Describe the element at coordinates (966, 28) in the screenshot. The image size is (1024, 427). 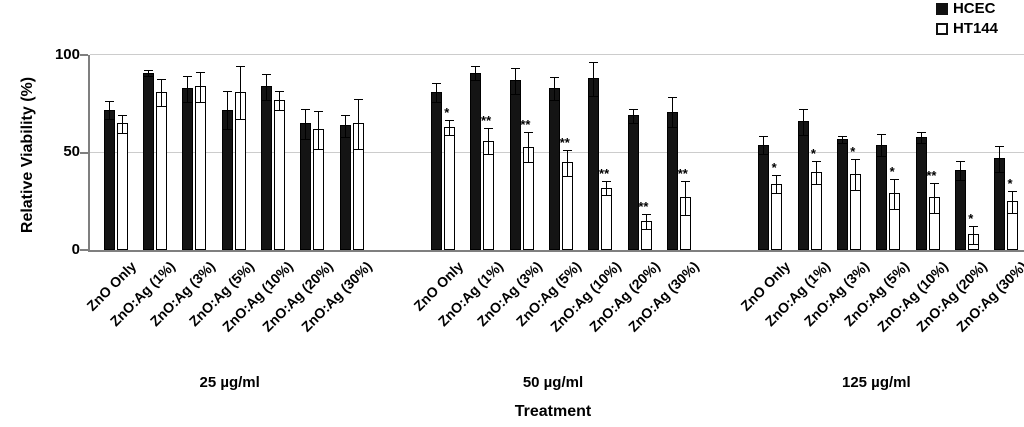
I see `legend-item-ht144: HT144` at that location.